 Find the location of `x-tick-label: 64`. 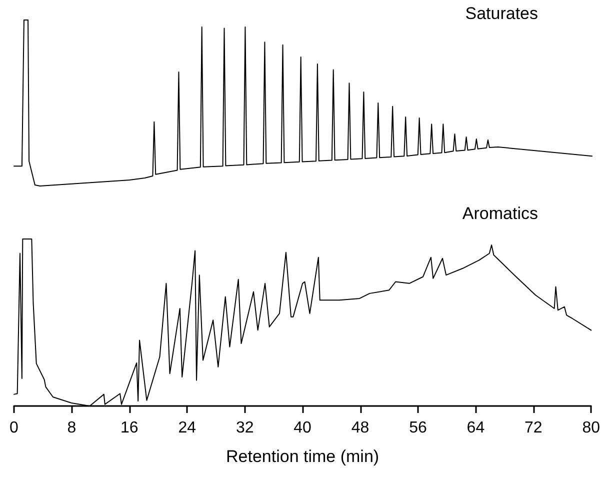

x-tick-label: 64 is located at coordinates (475, 428).